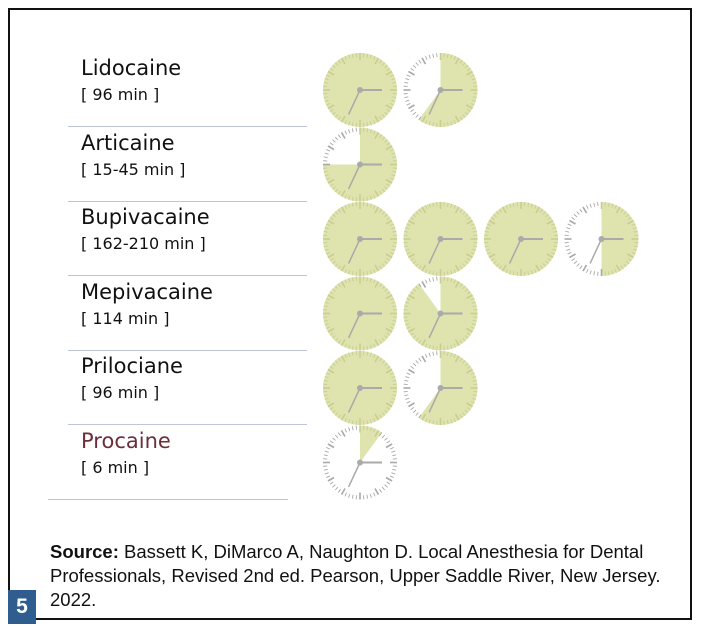  What do you see at coordinates (131, 68) in the screenshot?
I see `drug-name: Lidocaine` at bounding box center [131, 68].